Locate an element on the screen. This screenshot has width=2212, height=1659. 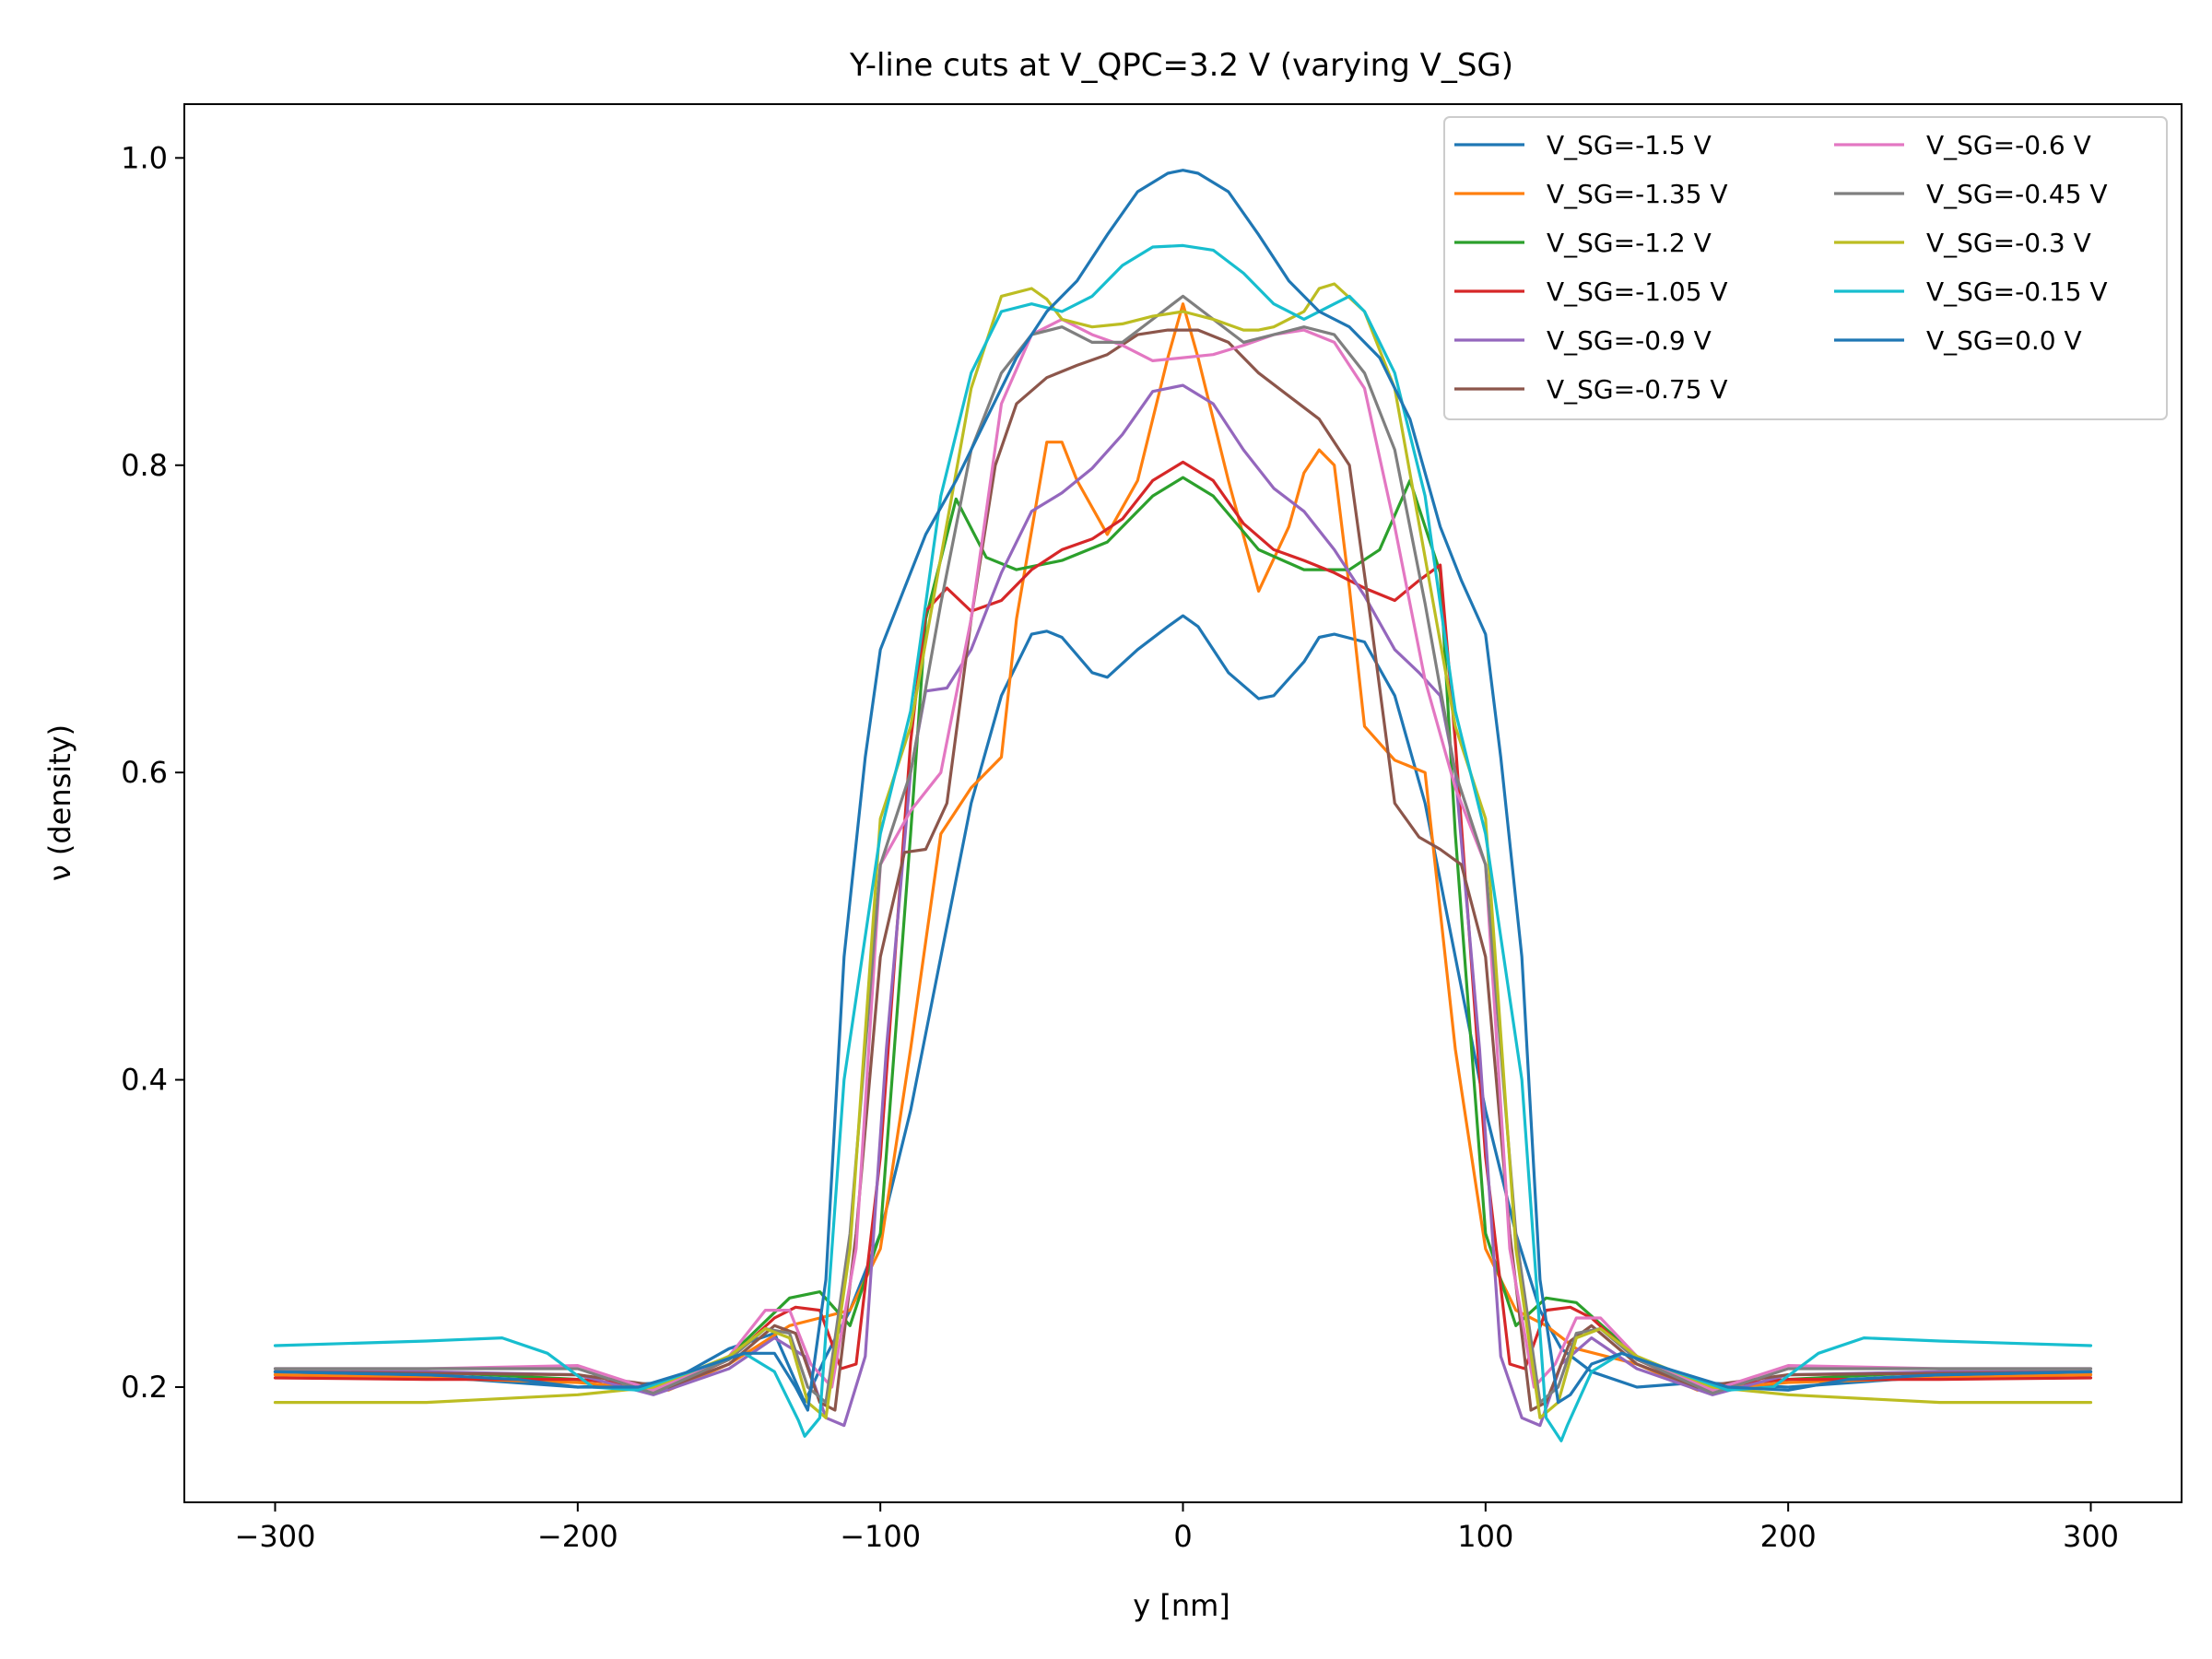
y-tick-label: 0.2 is located at coordinates (144, 1387).